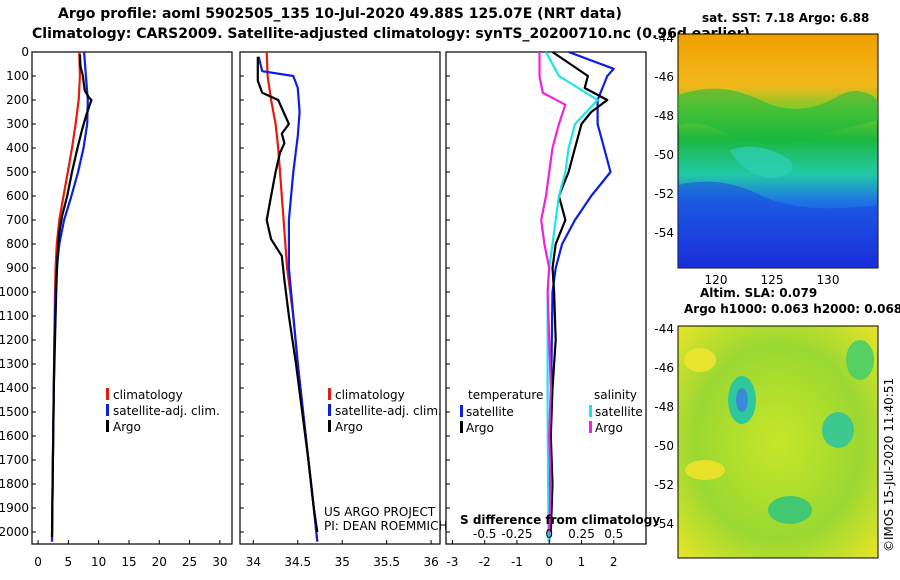 This screenshot has width=900, height=580. Describe the element at coordinates (14, 388) in the screenshot. I see `depth-tick-label: 1400` at that location.